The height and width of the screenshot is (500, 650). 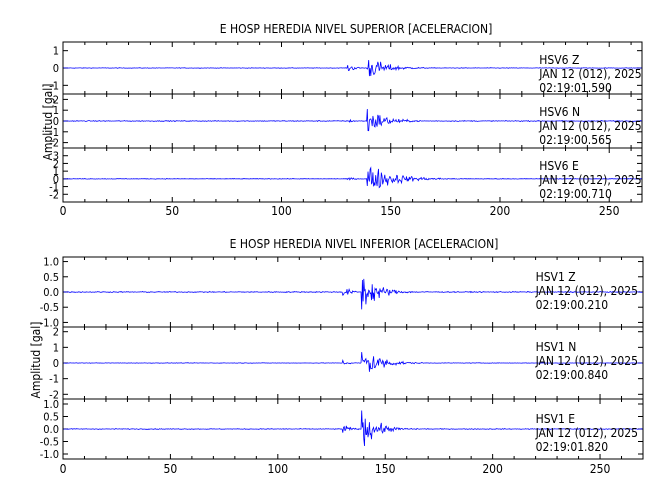 I want to click on panel-frame, so click(x=352, y=175).